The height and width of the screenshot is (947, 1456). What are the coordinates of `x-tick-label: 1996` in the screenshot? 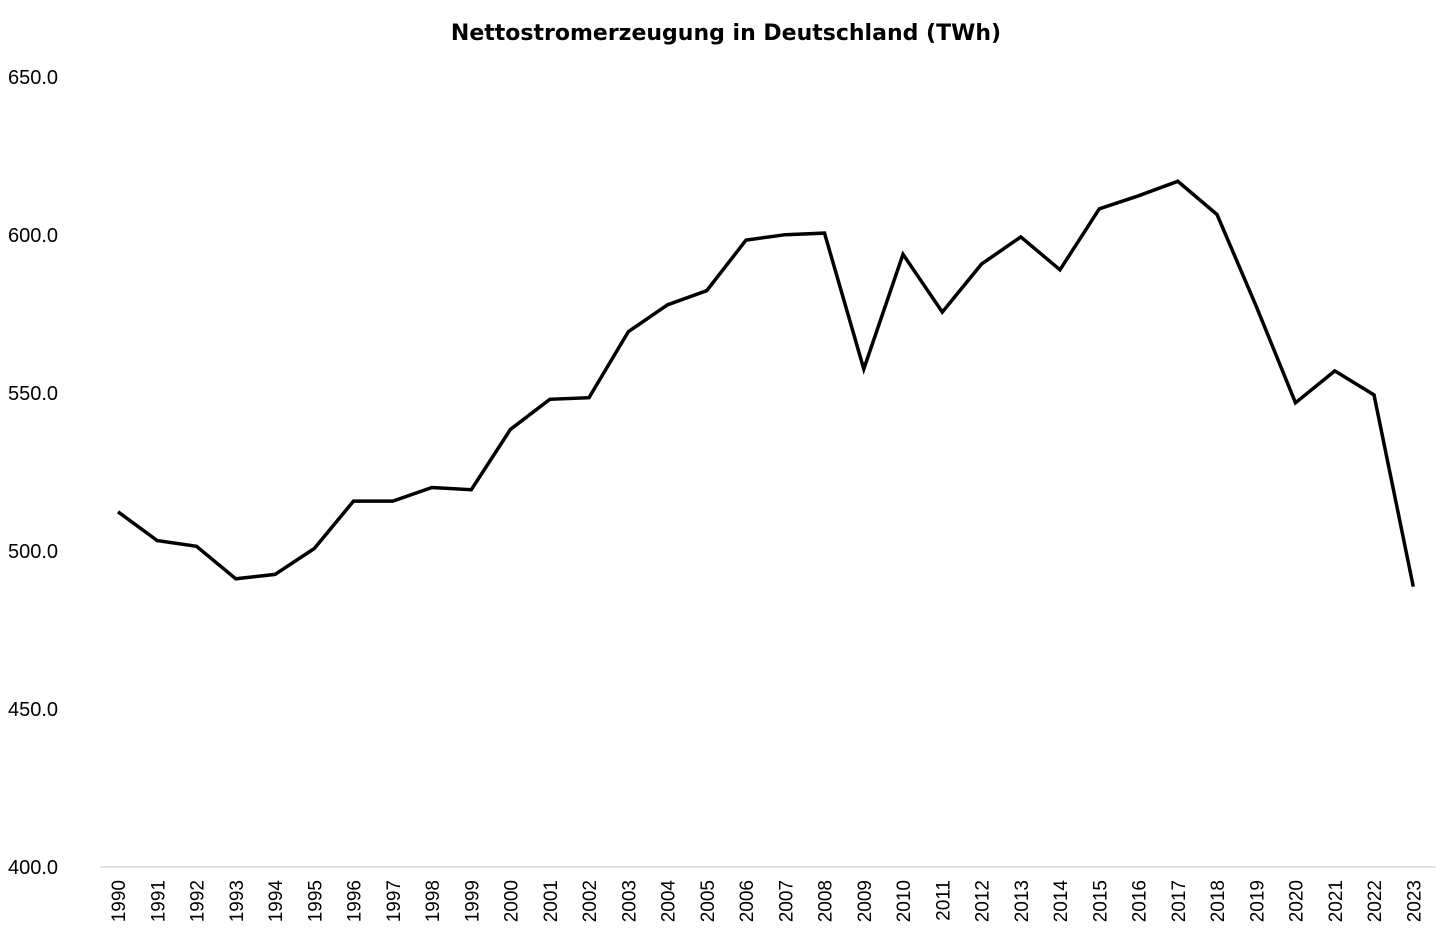 It's located at (355, 901).